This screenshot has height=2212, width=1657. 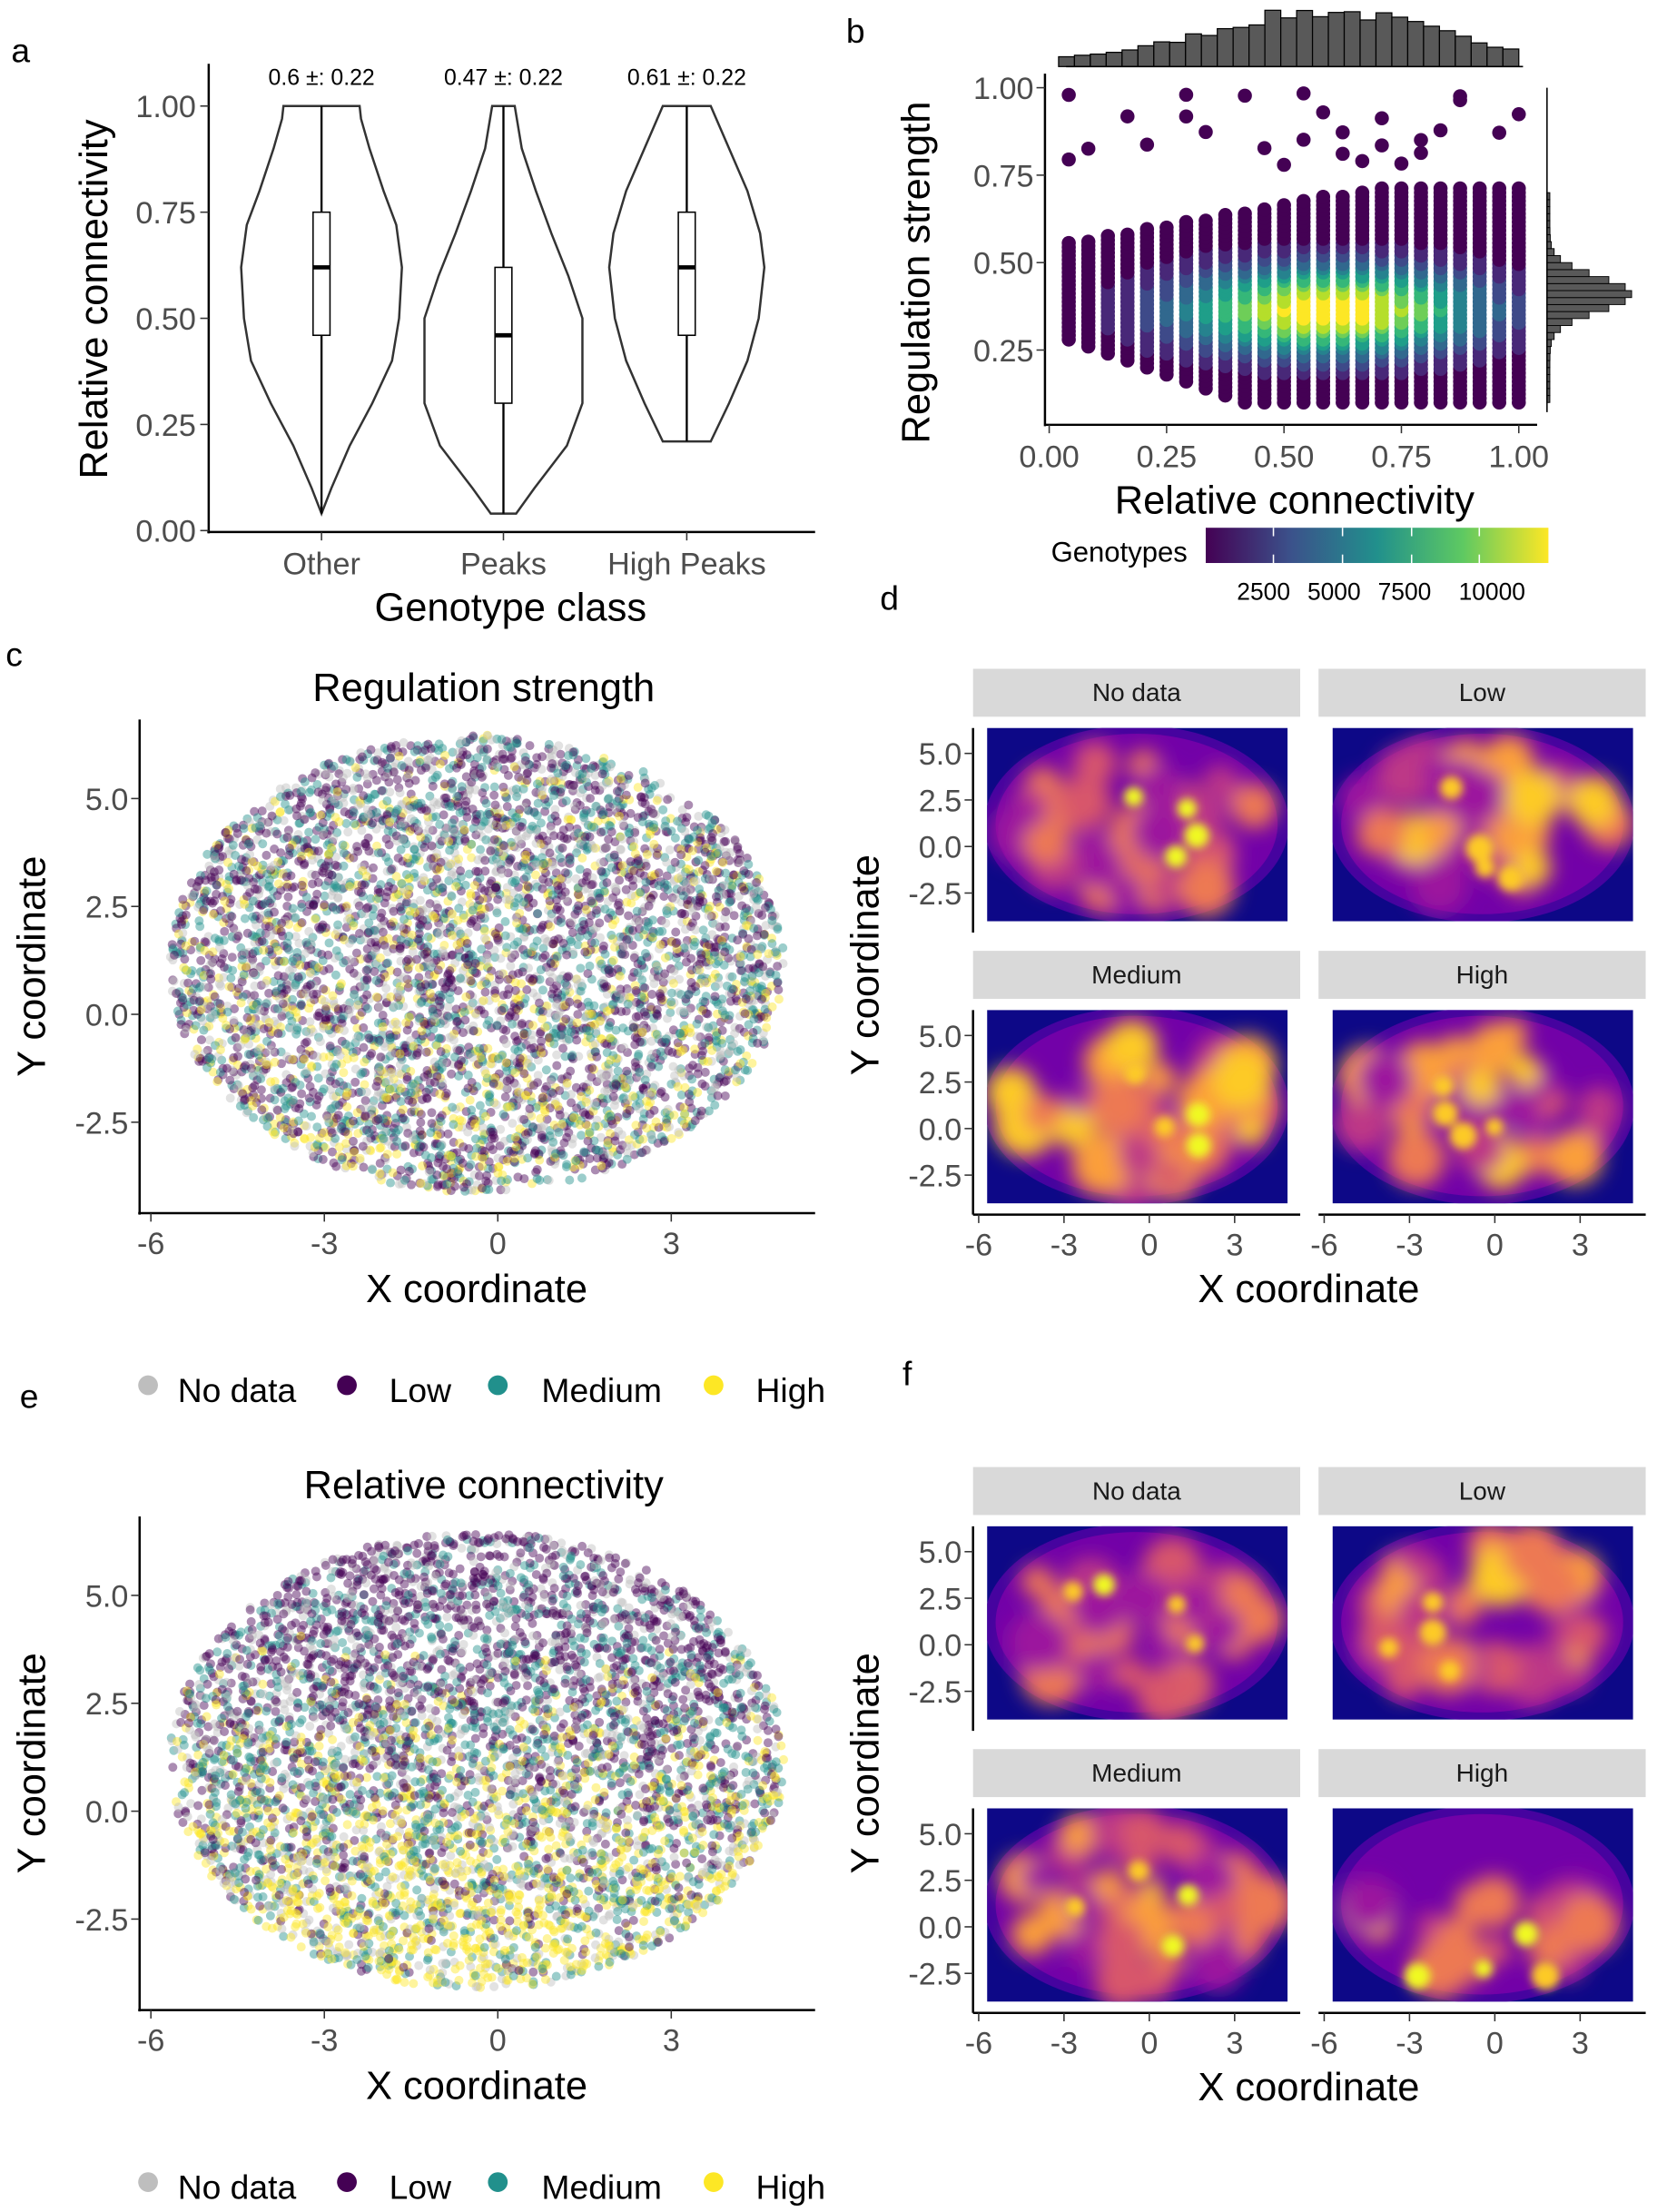 I want to click on y-tick-label: 1.00, so click(x=165, y=107).